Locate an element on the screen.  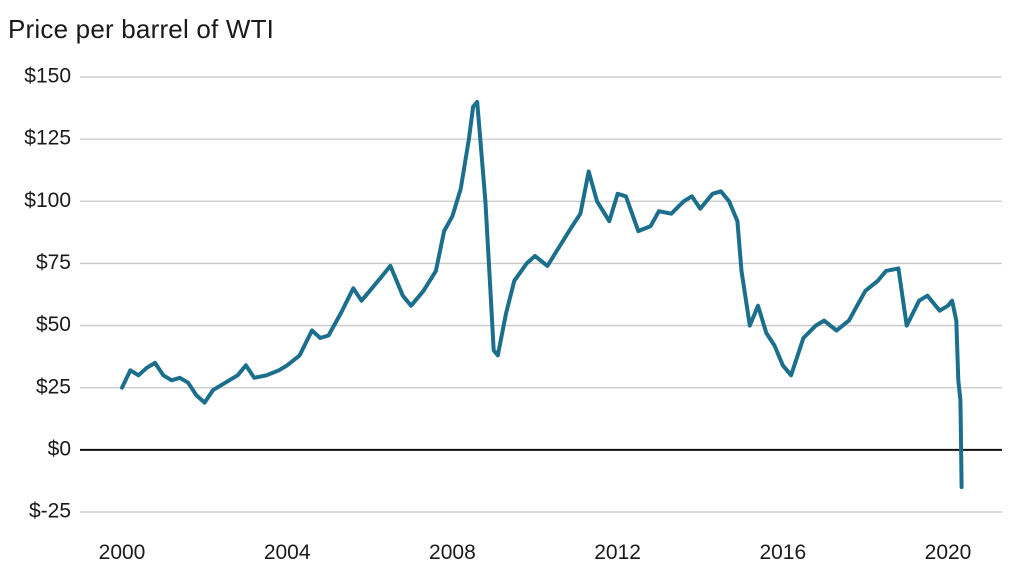
y-tick-label: $125 is located at coordinates (47, 138).